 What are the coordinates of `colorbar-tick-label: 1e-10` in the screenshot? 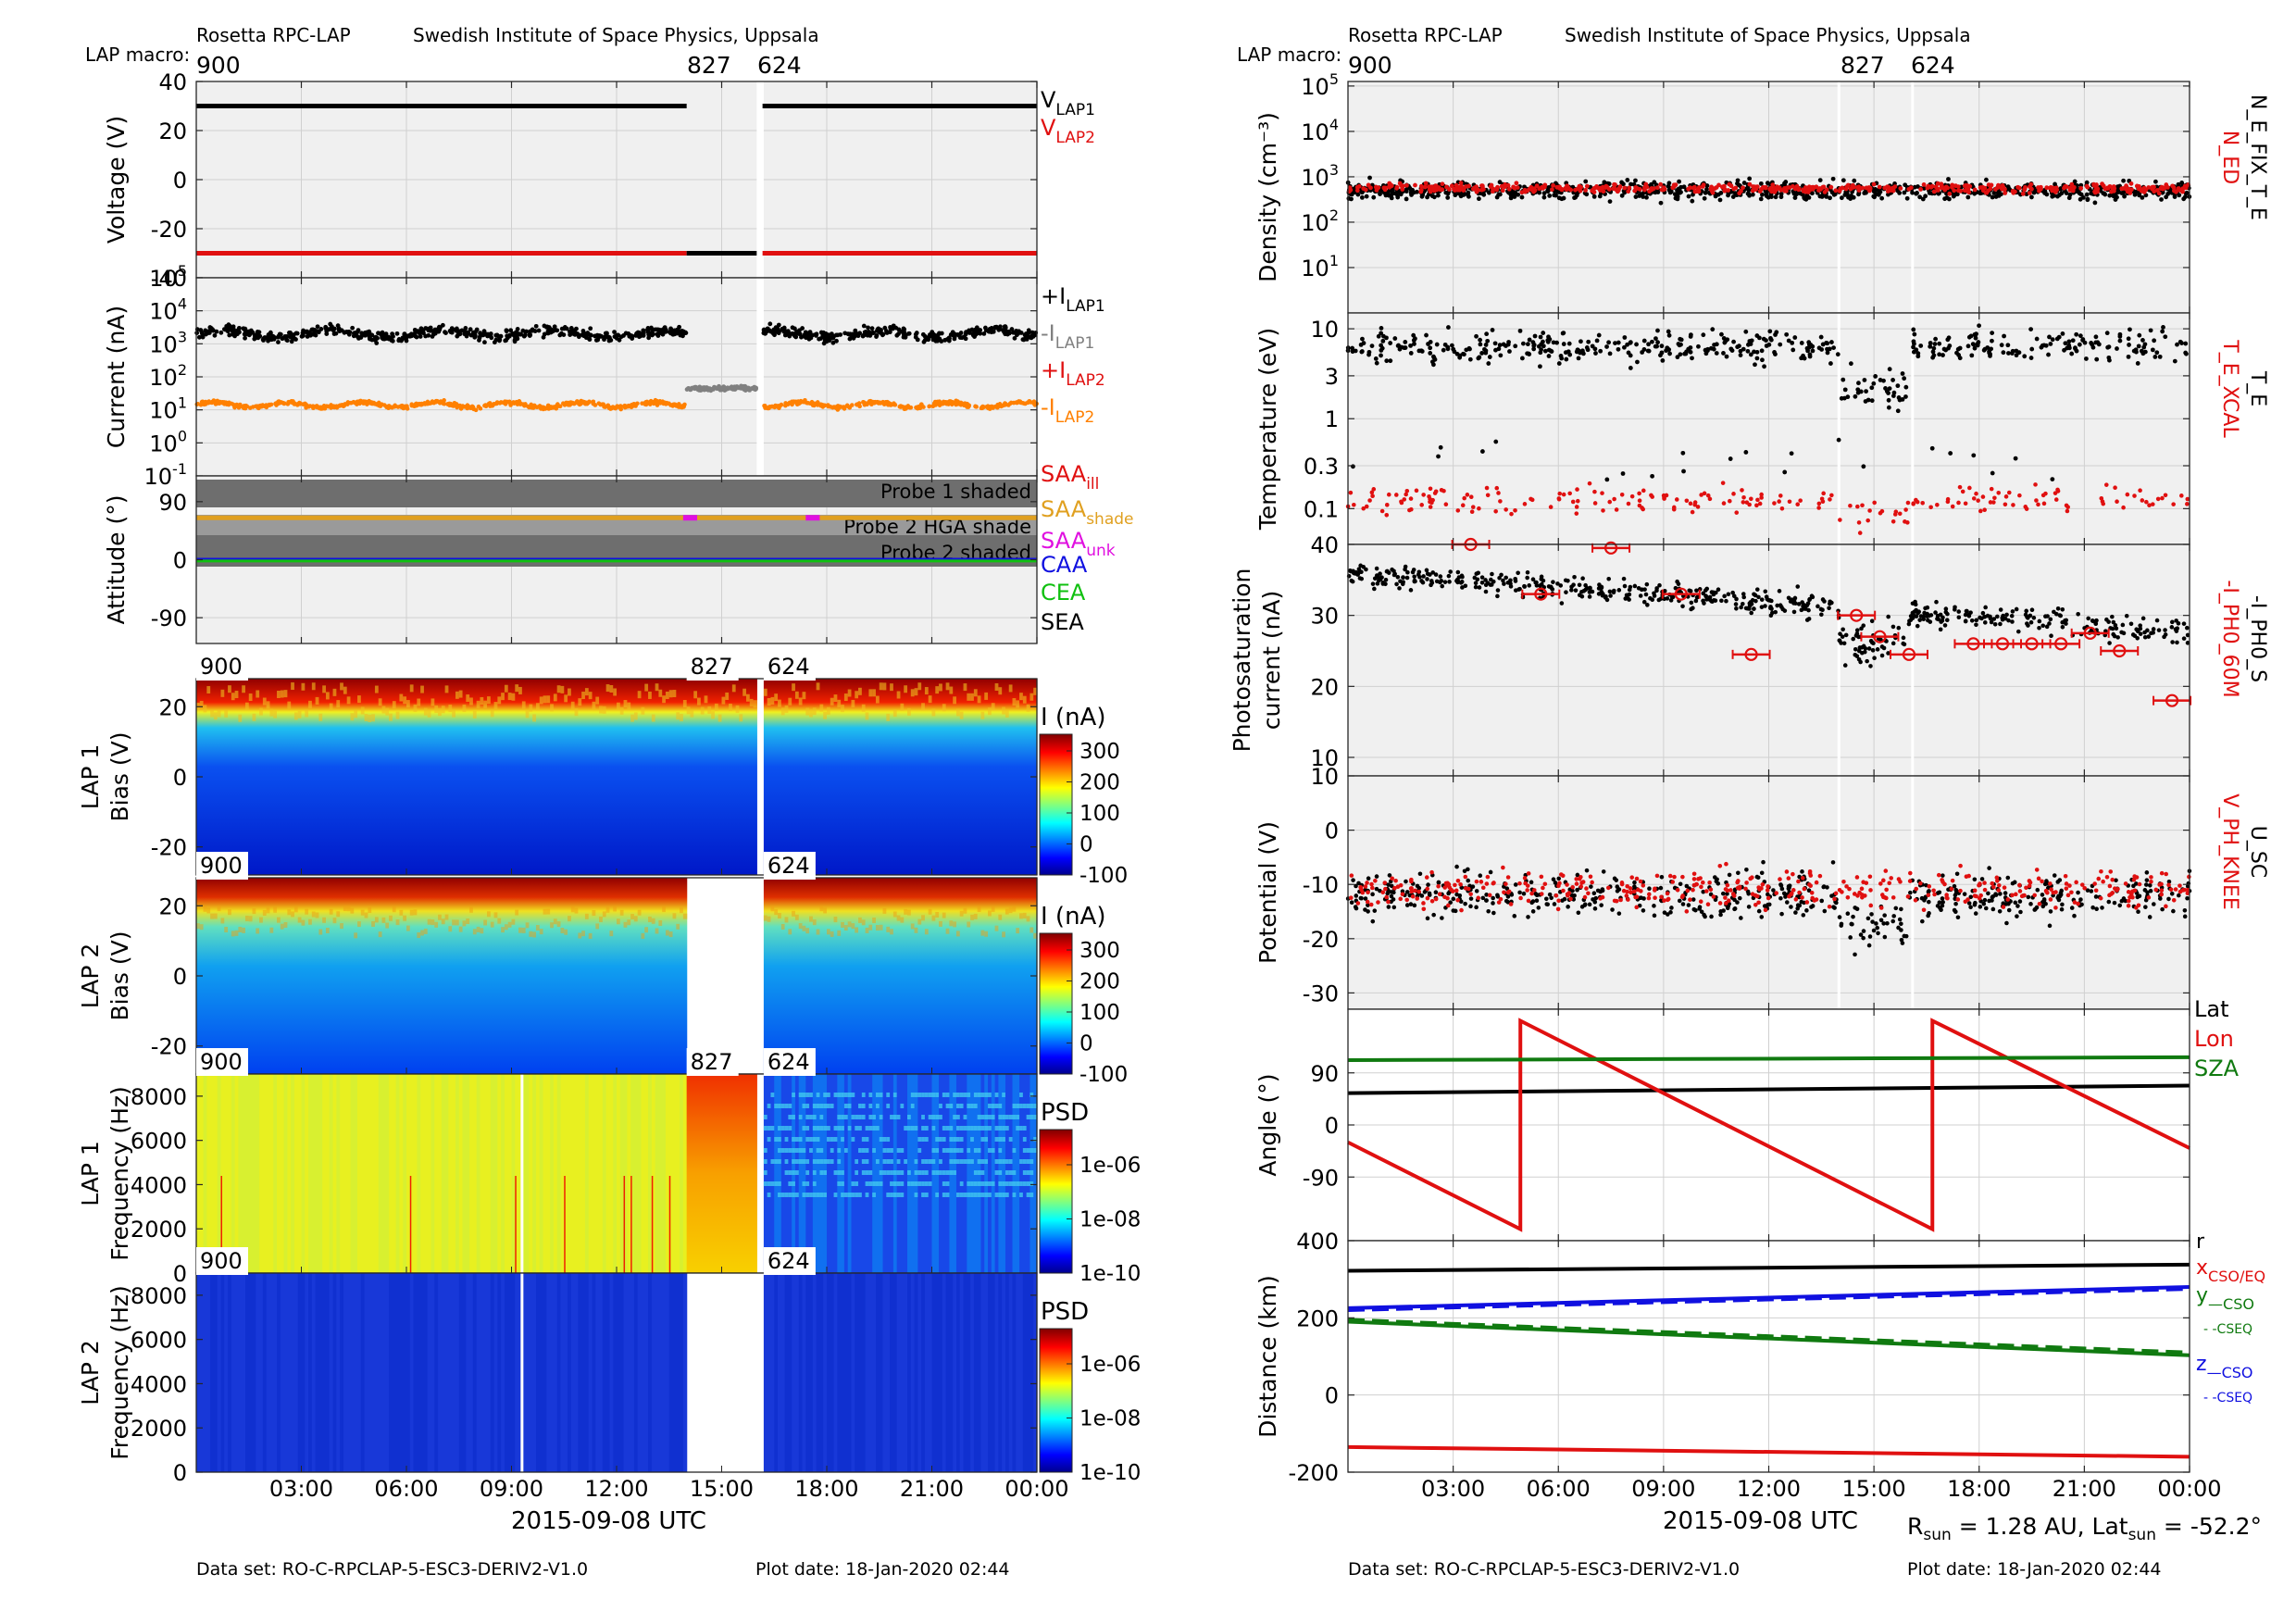 It's located at (1110, 1473).